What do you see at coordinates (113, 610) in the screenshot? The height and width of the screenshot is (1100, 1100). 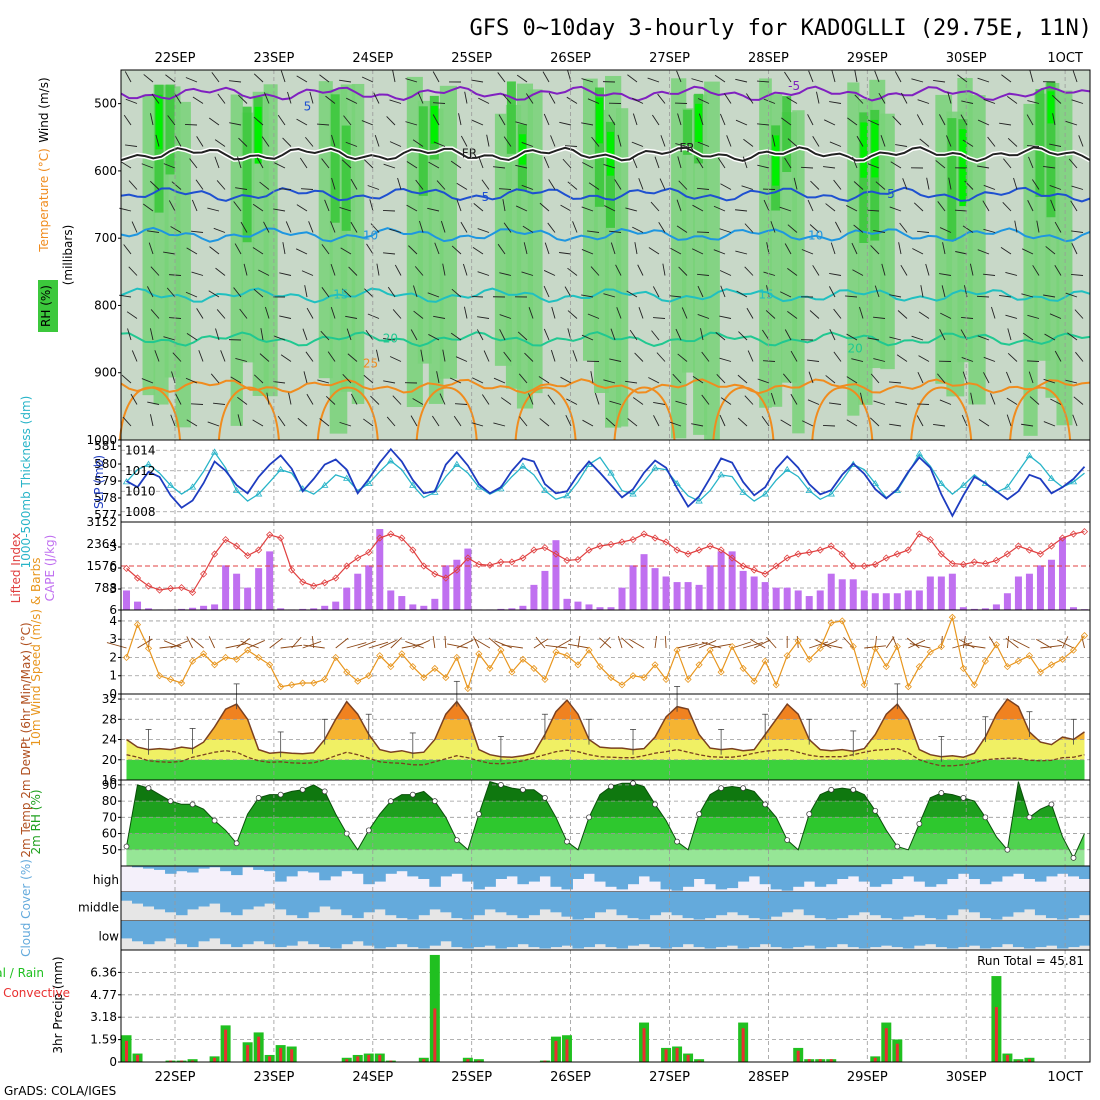 I see `lifted-index-tick: 6` at bounding box center [113, 610].